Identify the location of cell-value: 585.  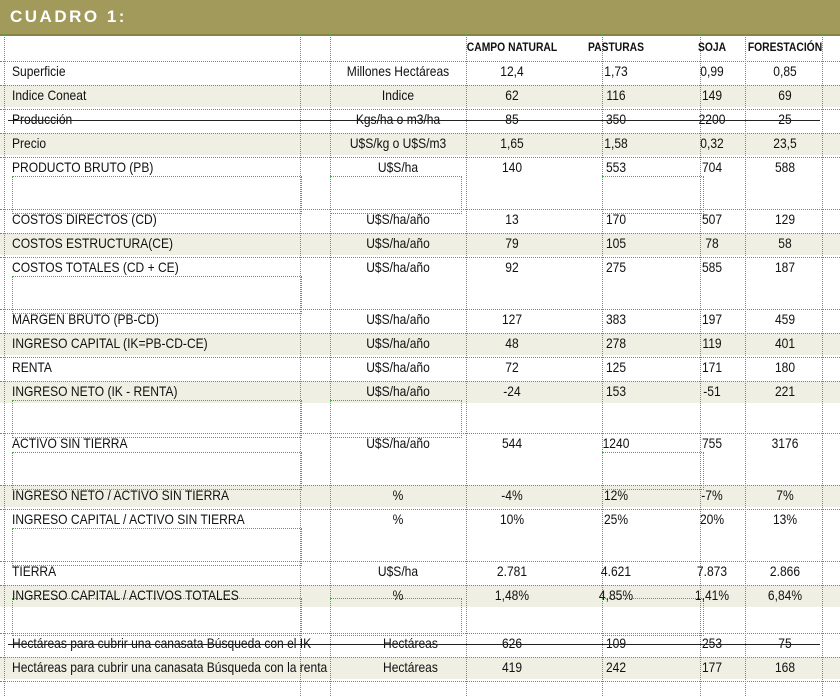
(712, 267).